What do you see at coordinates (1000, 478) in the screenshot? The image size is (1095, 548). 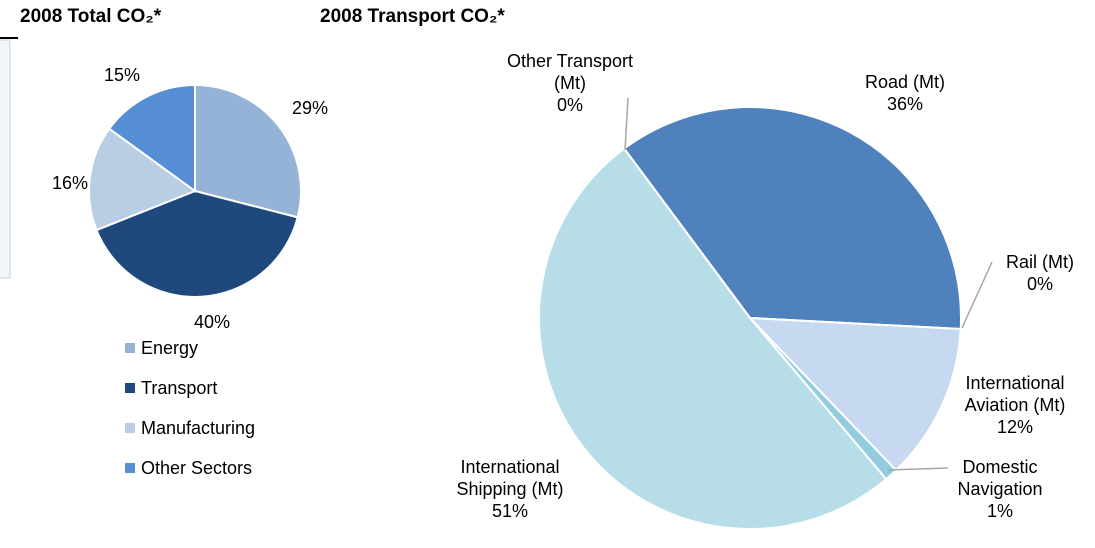 I see `slice-label: Domestic Navigation` at bounding box center [1000, 478].